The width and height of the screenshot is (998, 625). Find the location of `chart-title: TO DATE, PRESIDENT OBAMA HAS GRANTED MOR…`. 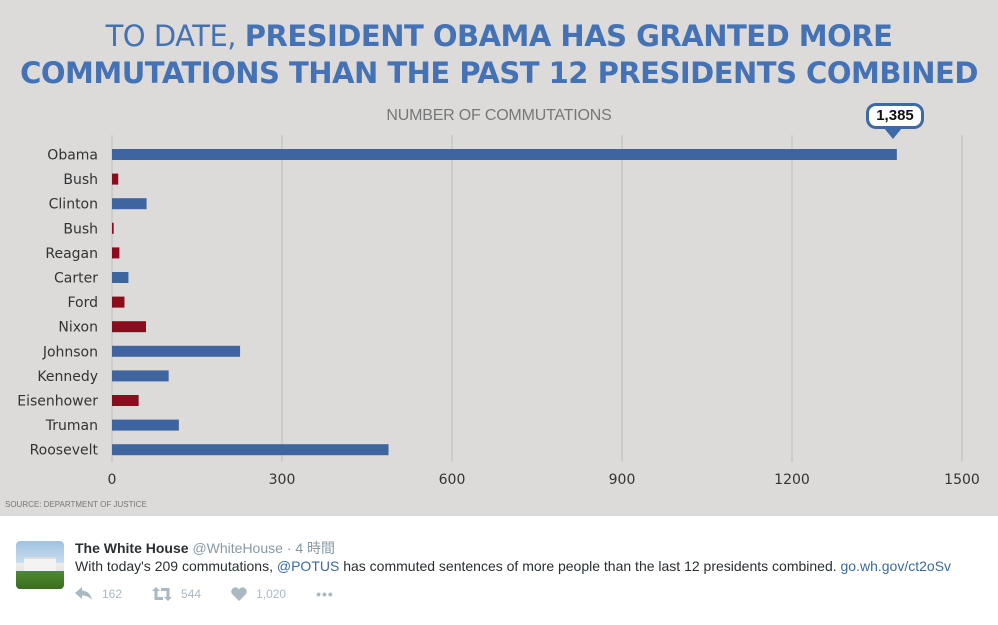

chart-title: TO DATE, PRESIDENT OBAMA HAS GRANTED MOR… is located at coordinates (499, 55).